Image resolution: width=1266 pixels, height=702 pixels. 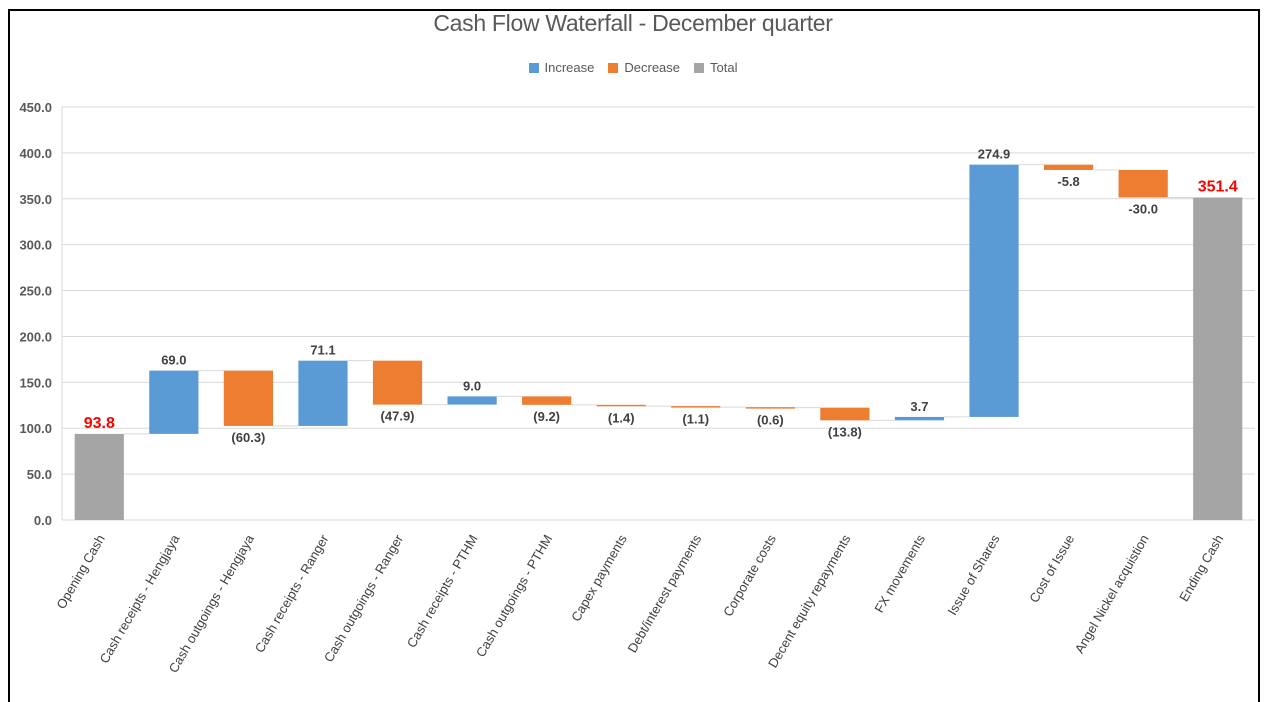 I want to click on data-label: -5.8, so click(x=1068, y=181).